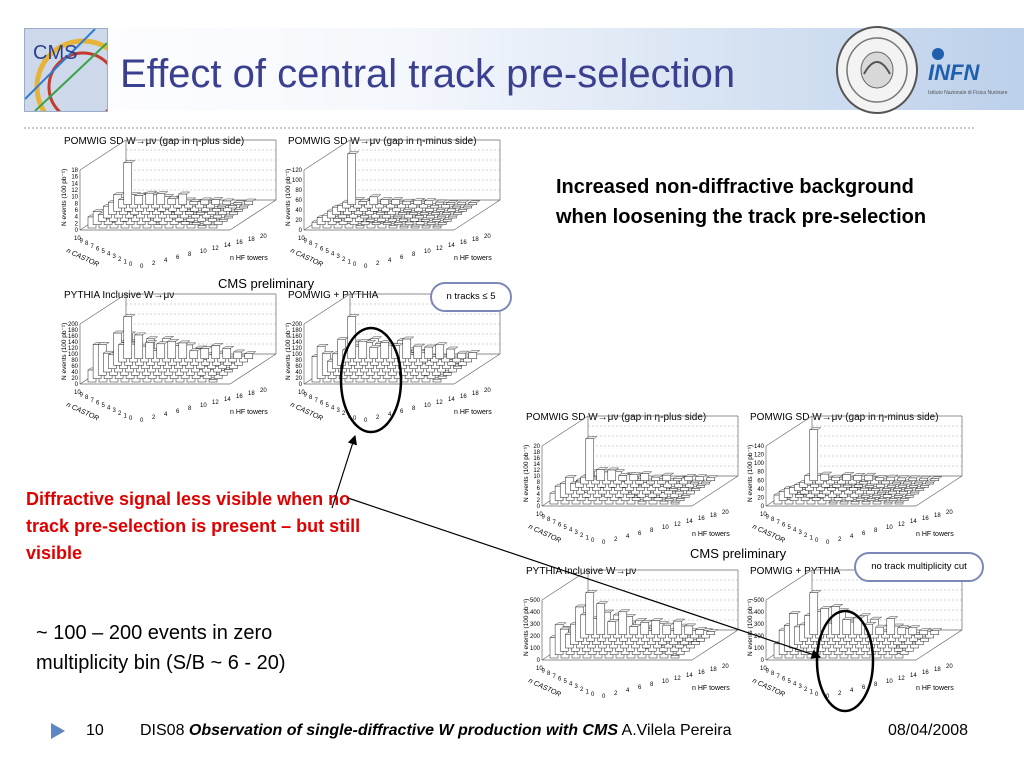 This screenshot has width=1024, height=768. Describe the element at coordinates (77, 393) in the screenshot. I see `castor-tick-label: 10` at that location.